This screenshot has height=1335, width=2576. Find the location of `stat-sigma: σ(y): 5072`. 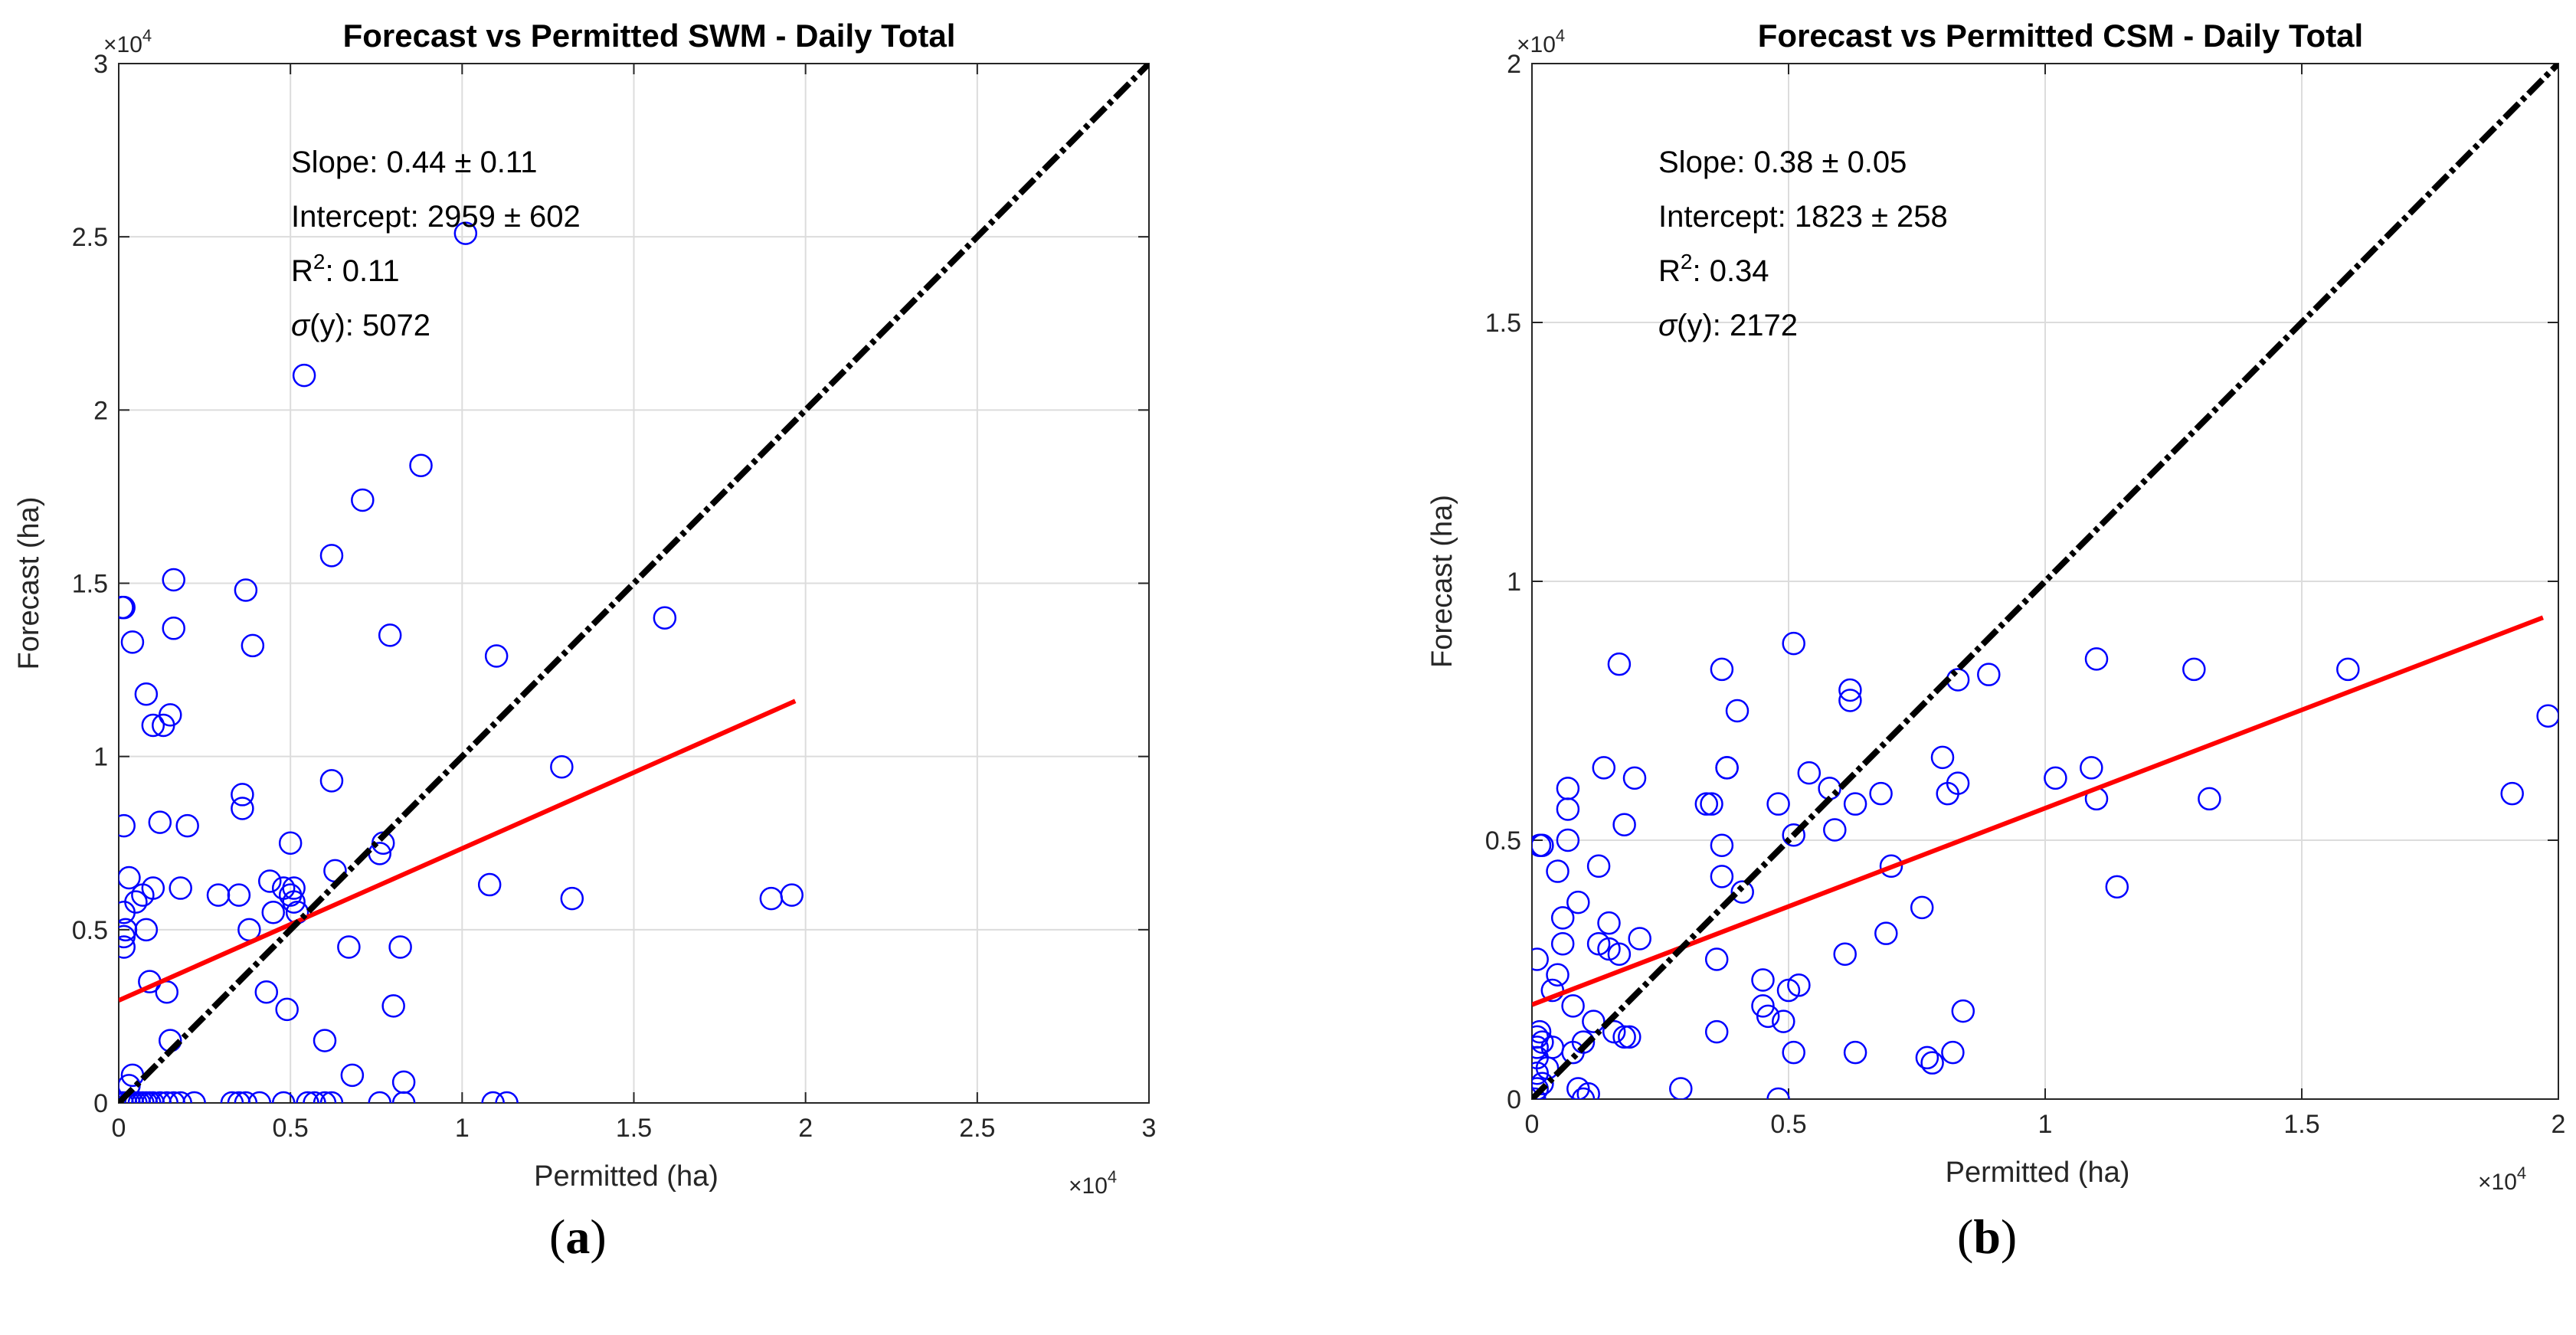

stat-sigma: σ(y): 5072 is located at coordinates (360, 325).